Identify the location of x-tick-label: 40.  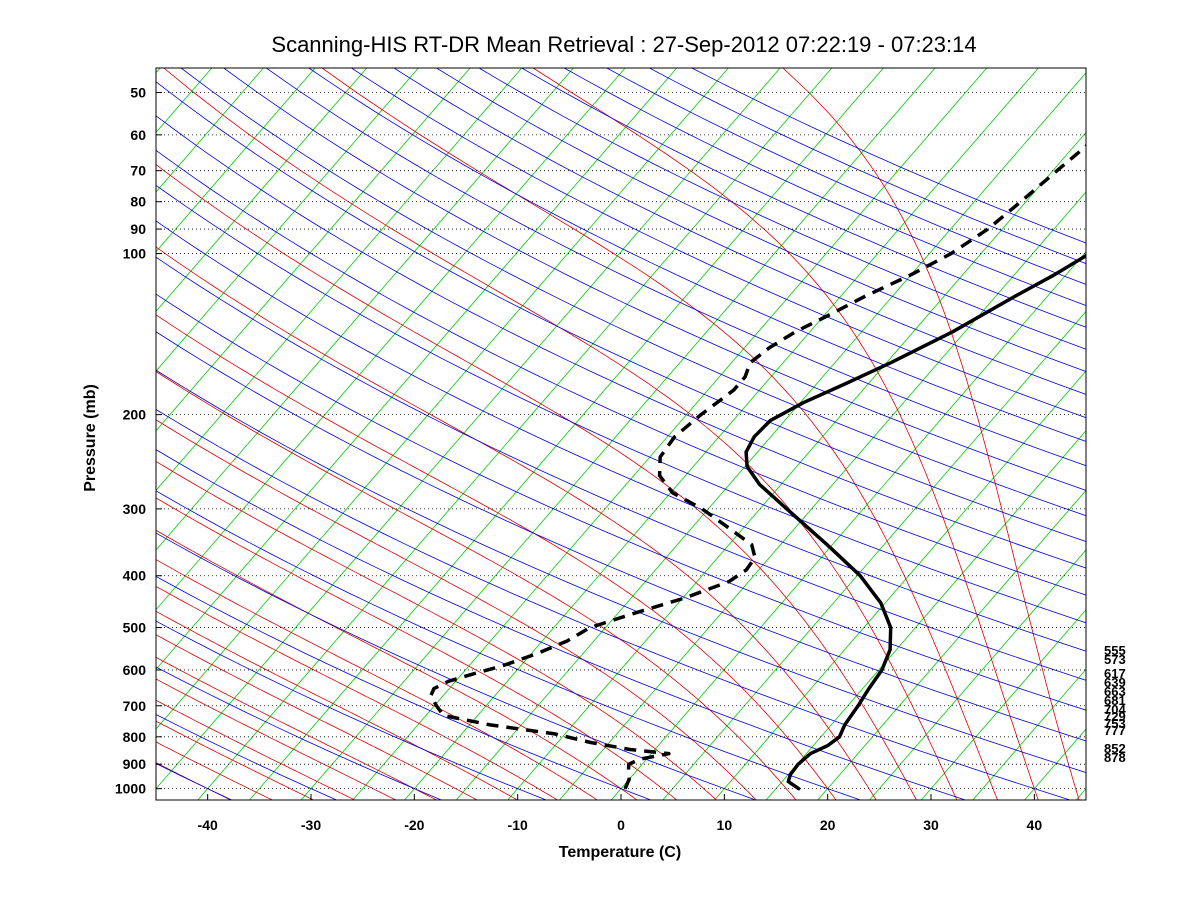
(1035, 825).